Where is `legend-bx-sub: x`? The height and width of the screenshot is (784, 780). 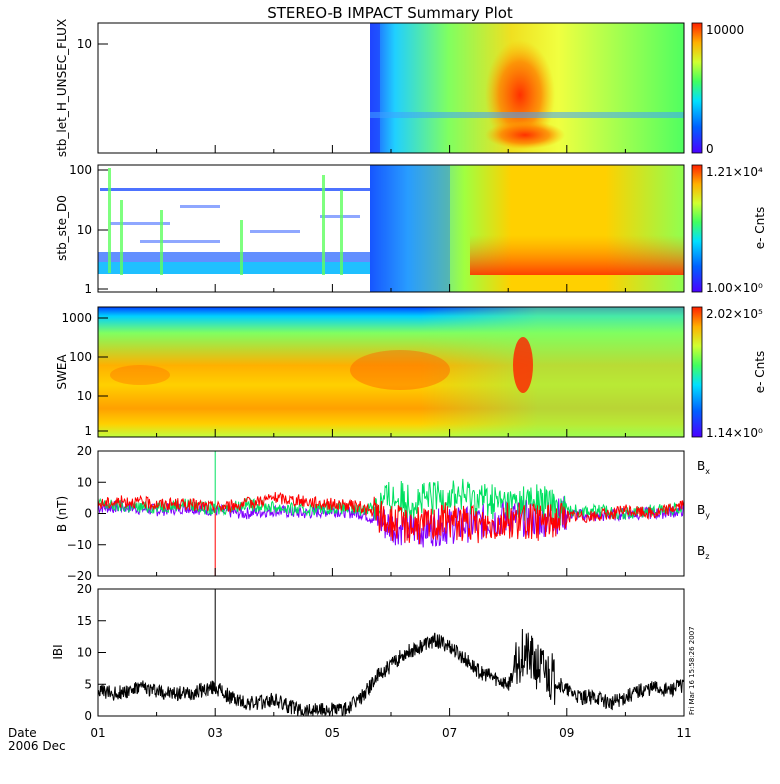
legend-bx-sub: x is located at coordinates (707, 471).